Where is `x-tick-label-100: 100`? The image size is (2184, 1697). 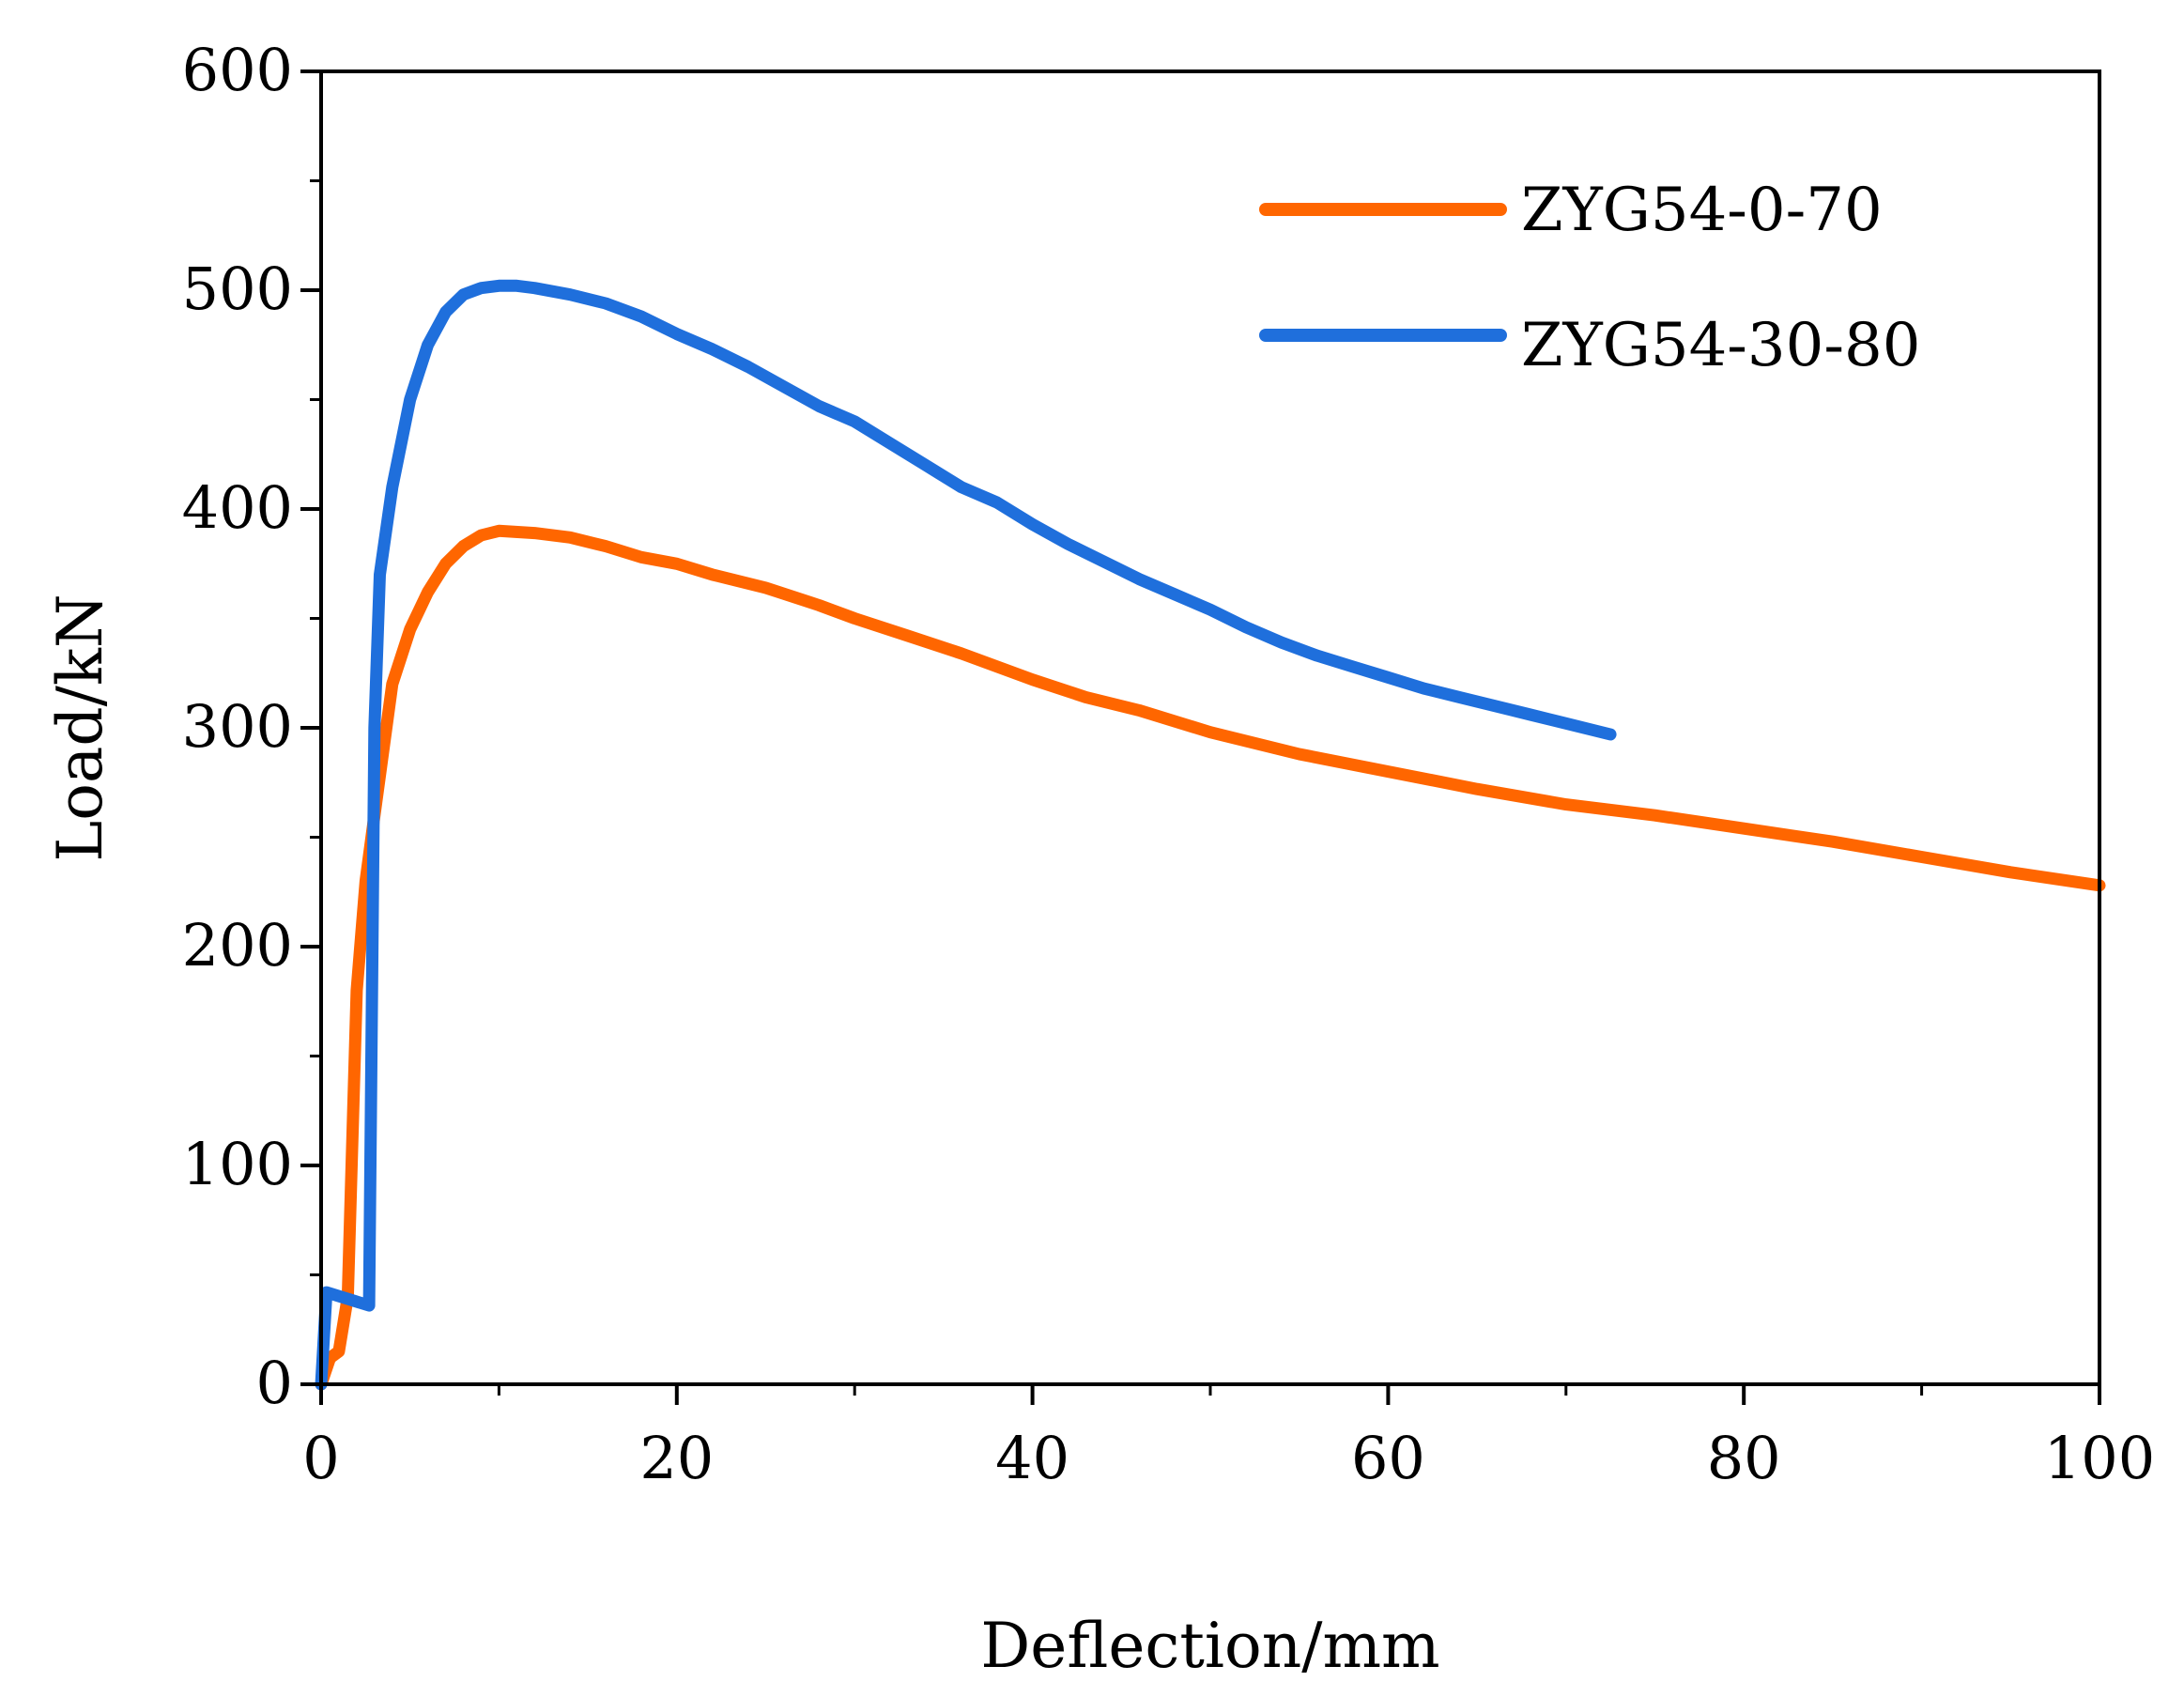 x-tick-label-100: 100 is located at coordinates (2099, 1458).